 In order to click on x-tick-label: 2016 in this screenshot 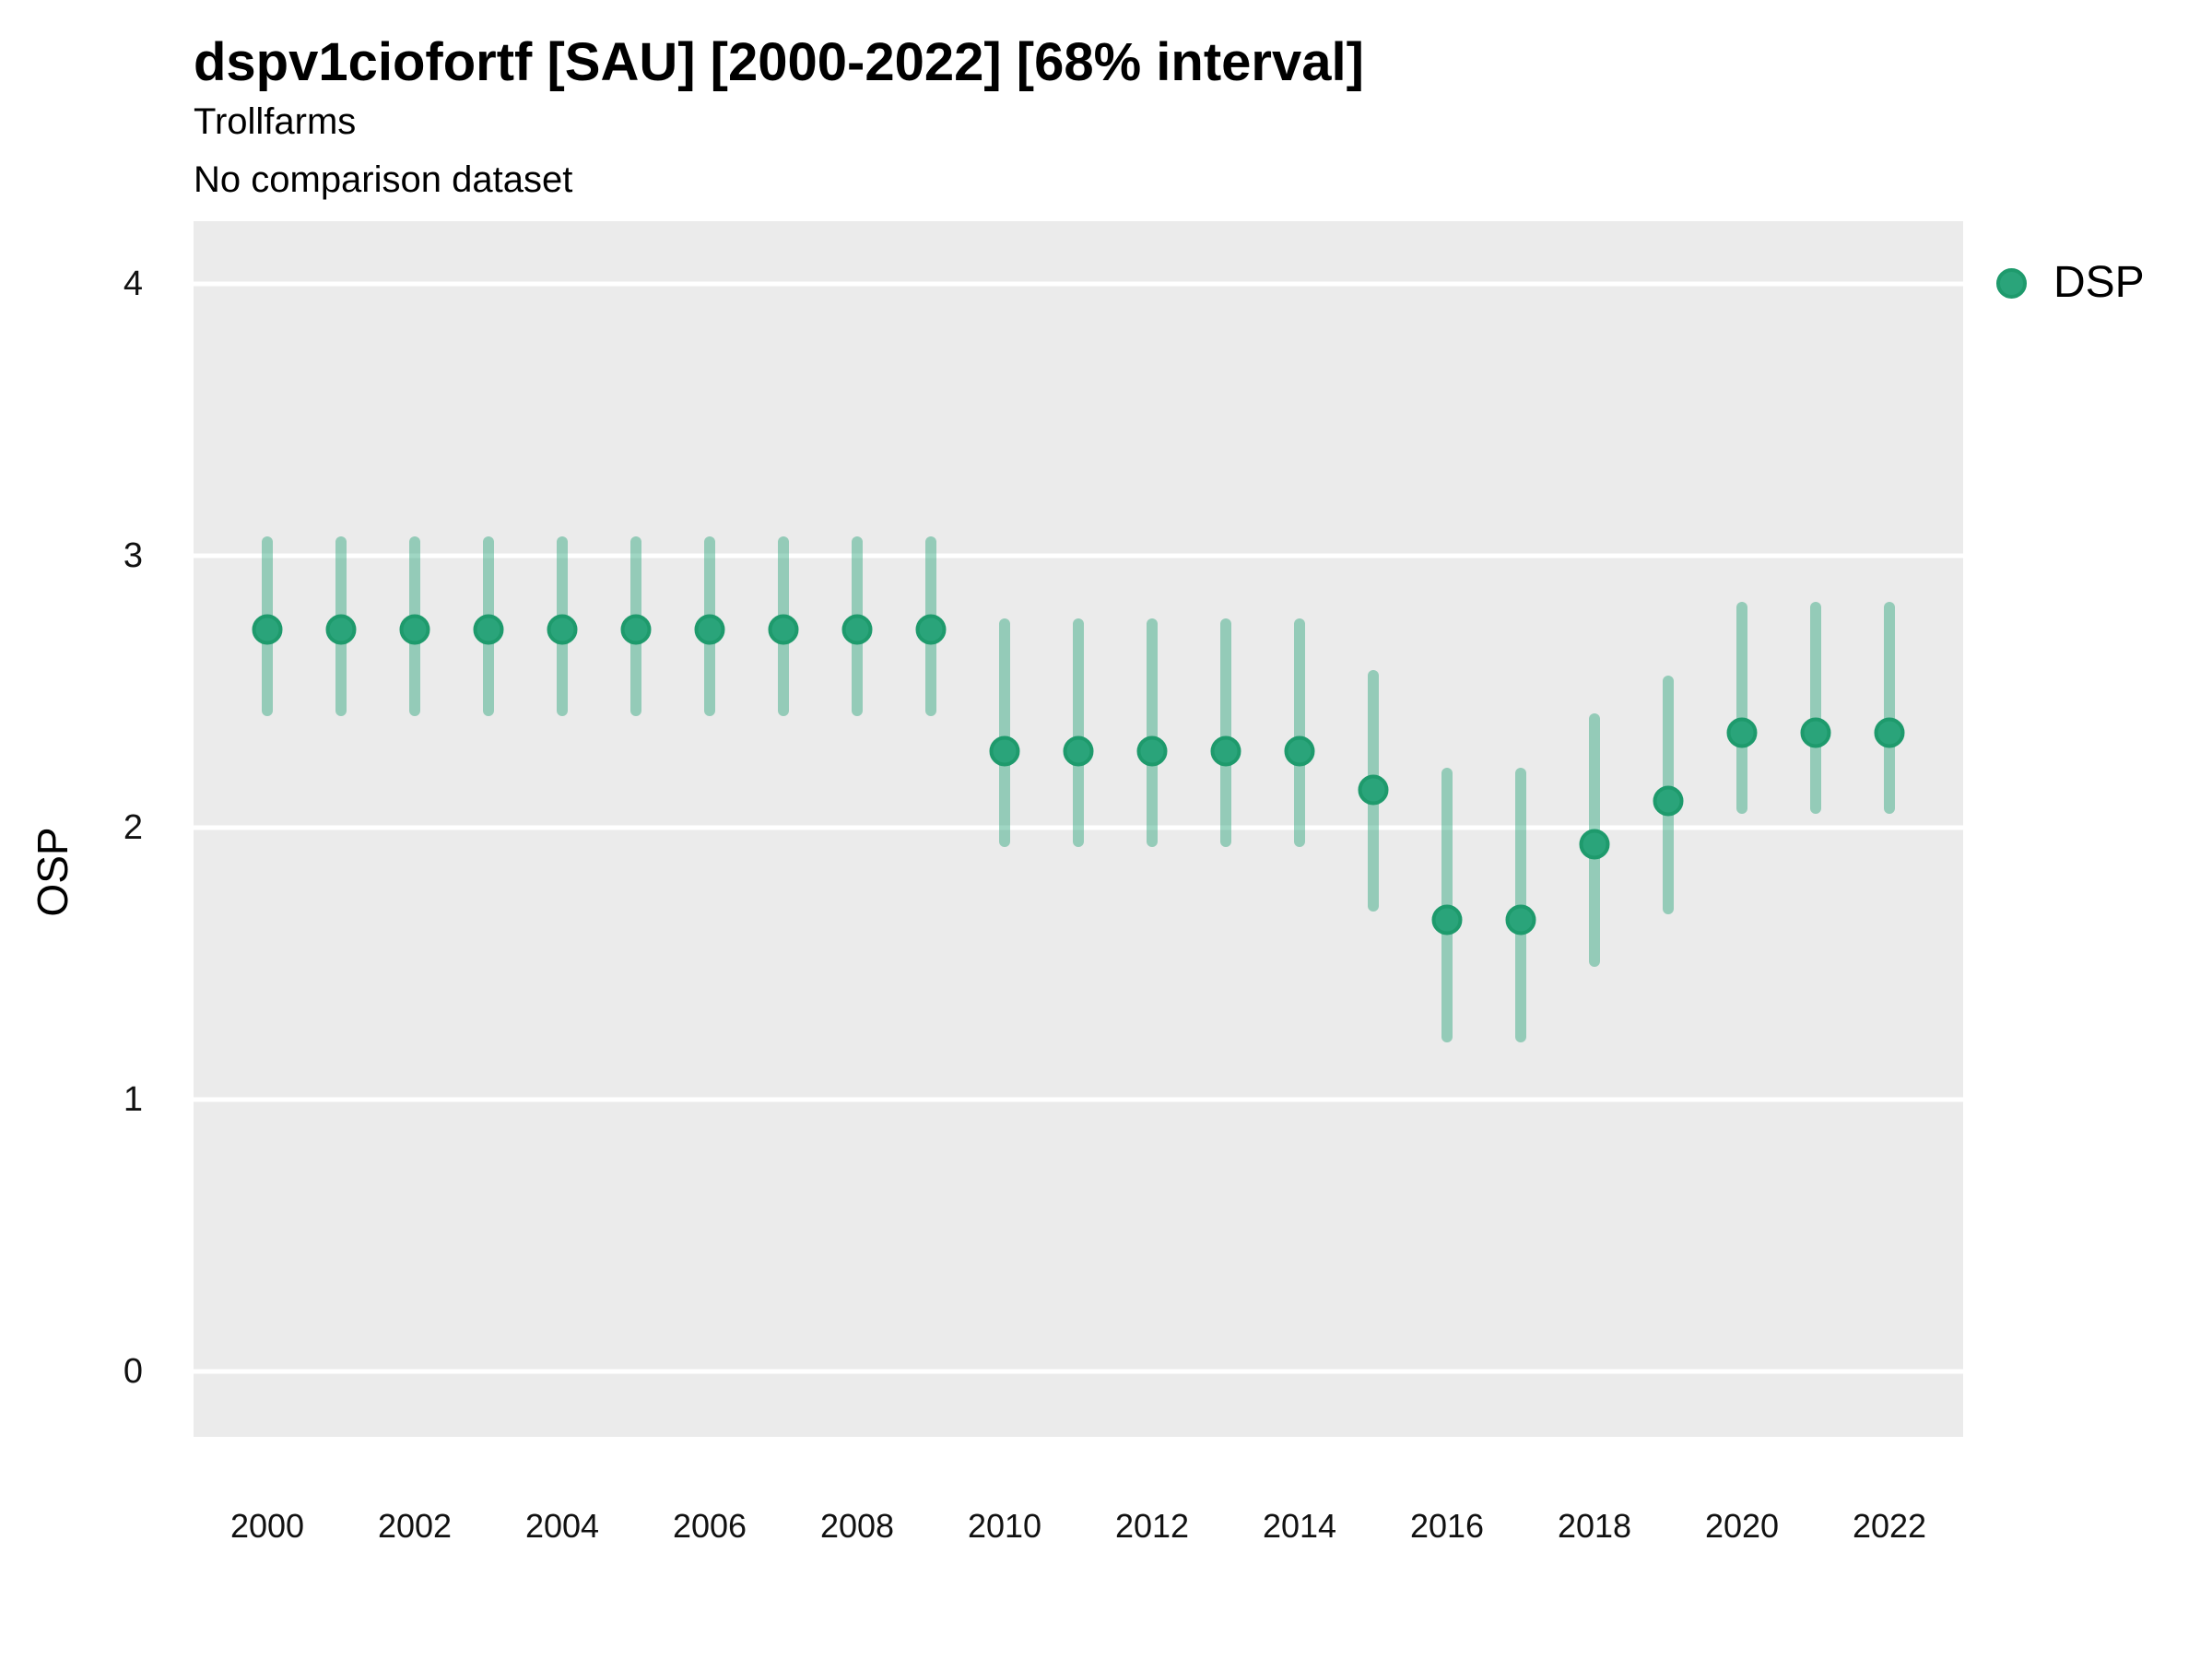, I will do `click(1447, 1526)`.